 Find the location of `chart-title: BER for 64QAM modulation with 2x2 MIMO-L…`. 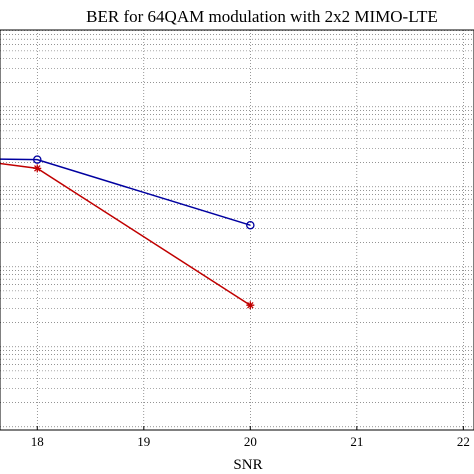

chart-title: BER for 64QAM modulation with 2x2 MIMO-L… is located at coordinates (262, 16).